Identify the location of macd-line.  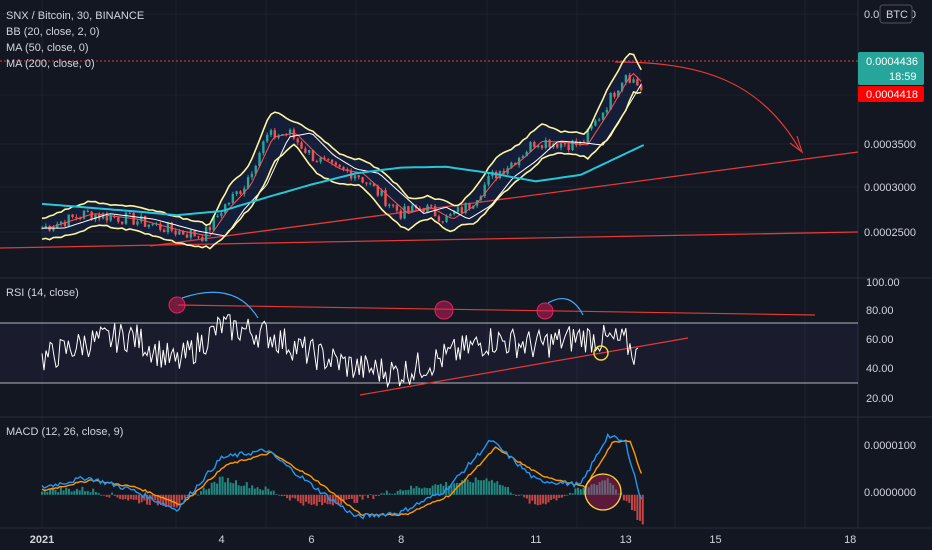
(342, 476).